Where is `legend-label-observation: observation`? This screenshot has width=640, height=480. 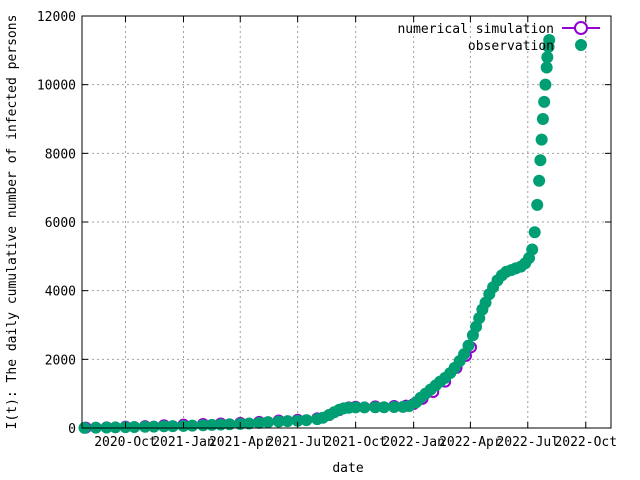 legend-label-observation: observation is located at coordinates (511, 46).